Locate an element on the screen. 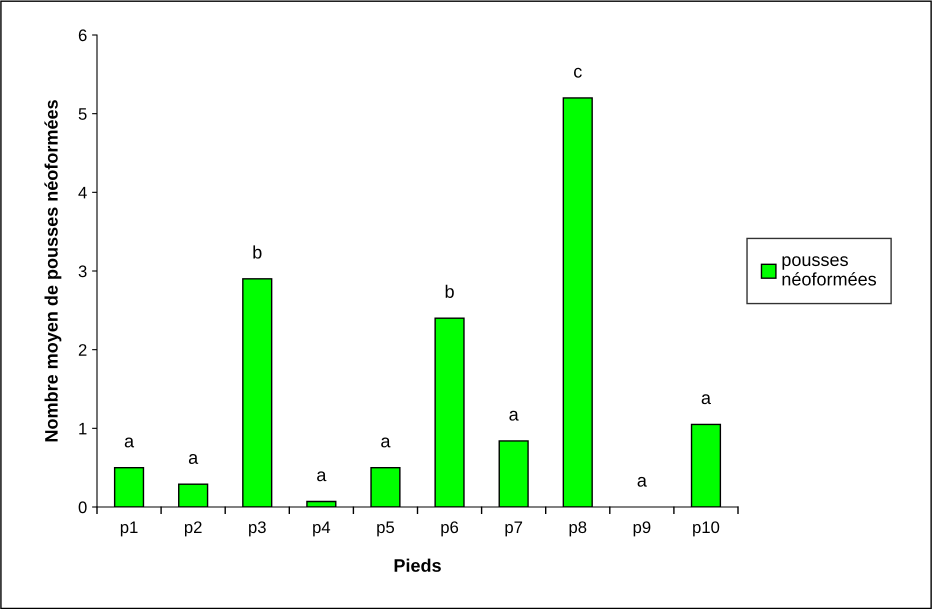 This screenshot has width=933, height=609. y-tick-label: 3 is located at coordinates (82, 271).